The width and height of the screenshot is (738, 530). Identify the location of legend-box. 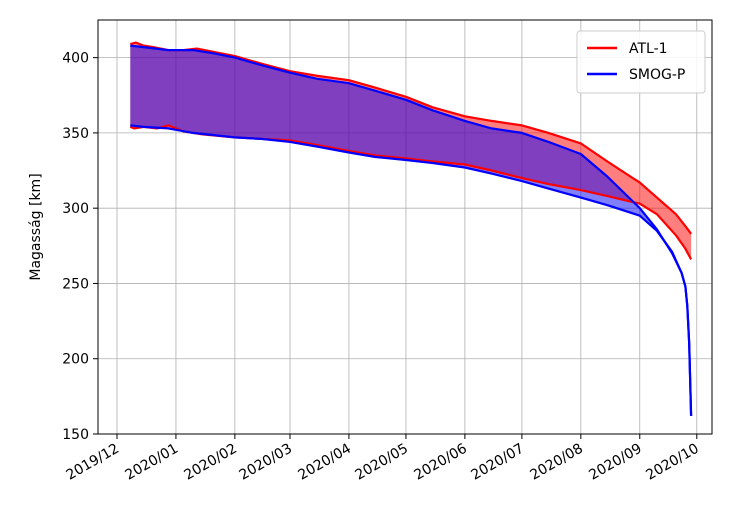
(641, 62).